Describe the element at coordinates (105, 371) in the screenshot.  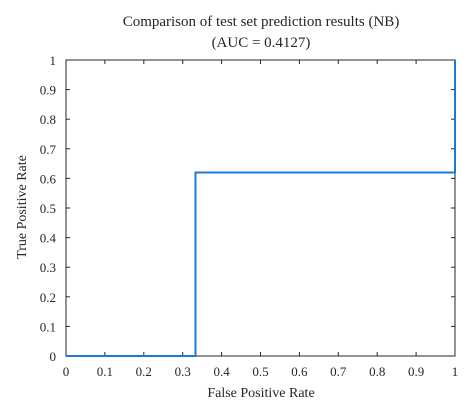
I see `x-tick-label: 0.1` at that location.